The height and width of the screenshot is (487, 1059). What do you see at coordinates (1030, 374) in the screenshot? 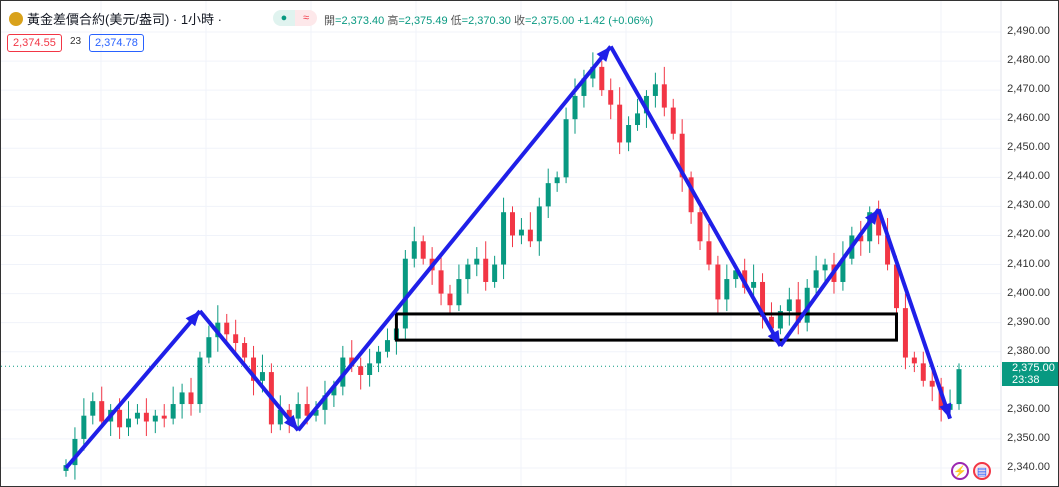
I see `current-price-badge: 2,375.00 23:38` at bounding box center [1030, 374].